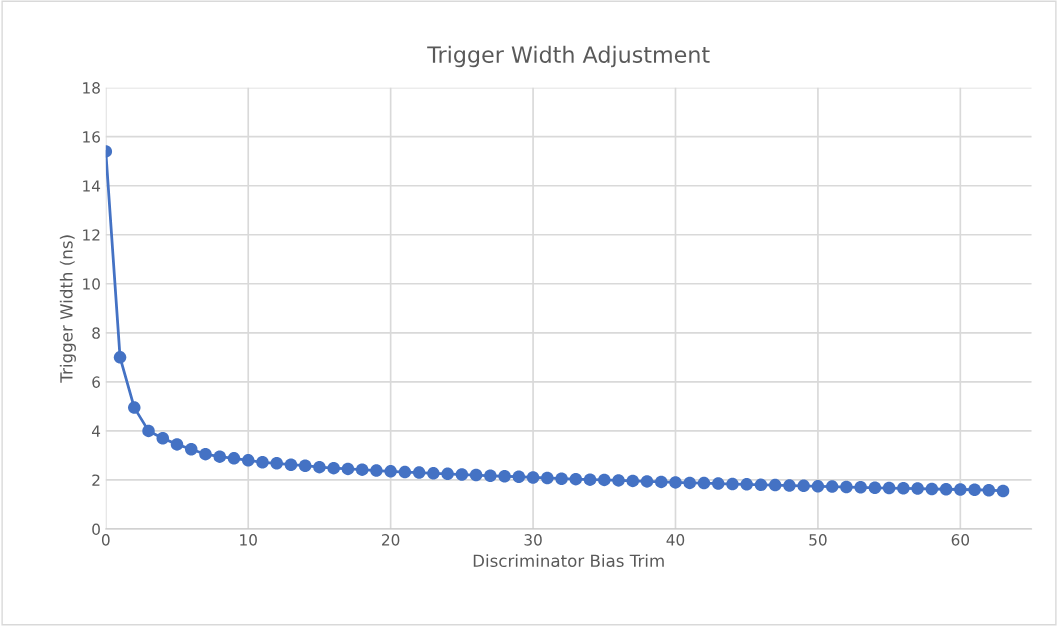  I want to click on y-tick-label: 10, so click(91, 284).